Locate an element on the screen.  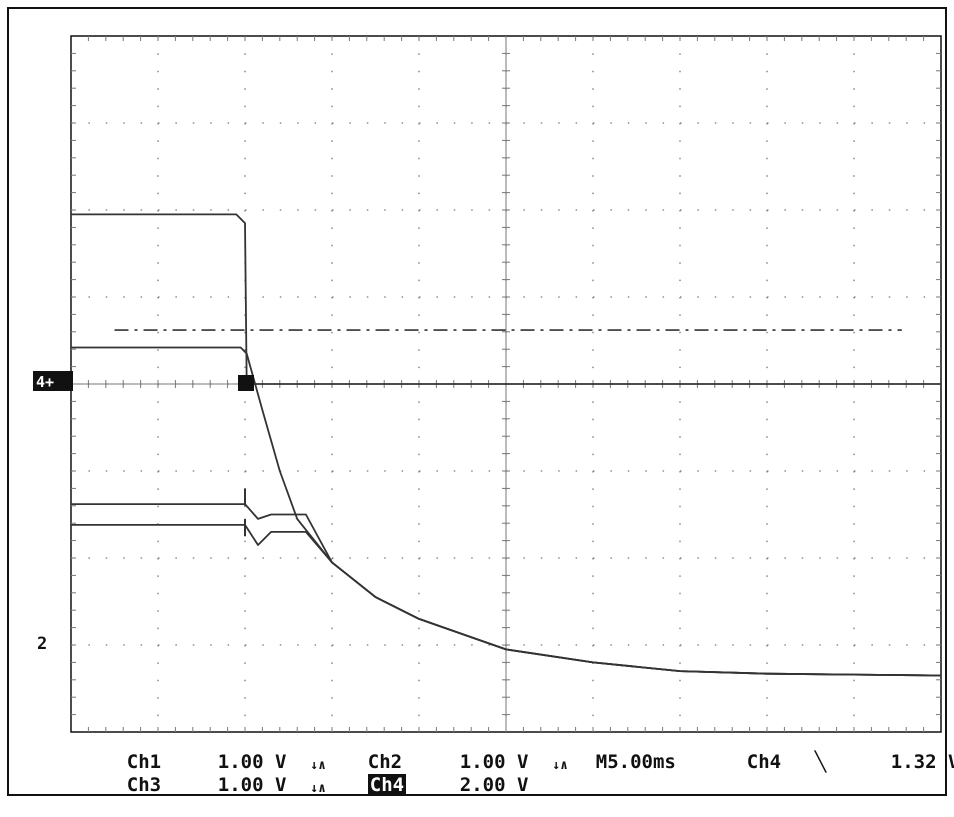
ch4-ground-marker-box is located at coordinates (53, 381).